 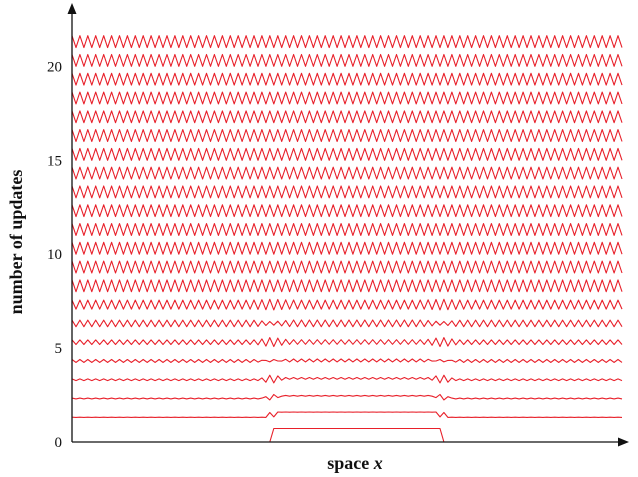 I want to click on y-tick-label: 10, so click(x=54, y=255).